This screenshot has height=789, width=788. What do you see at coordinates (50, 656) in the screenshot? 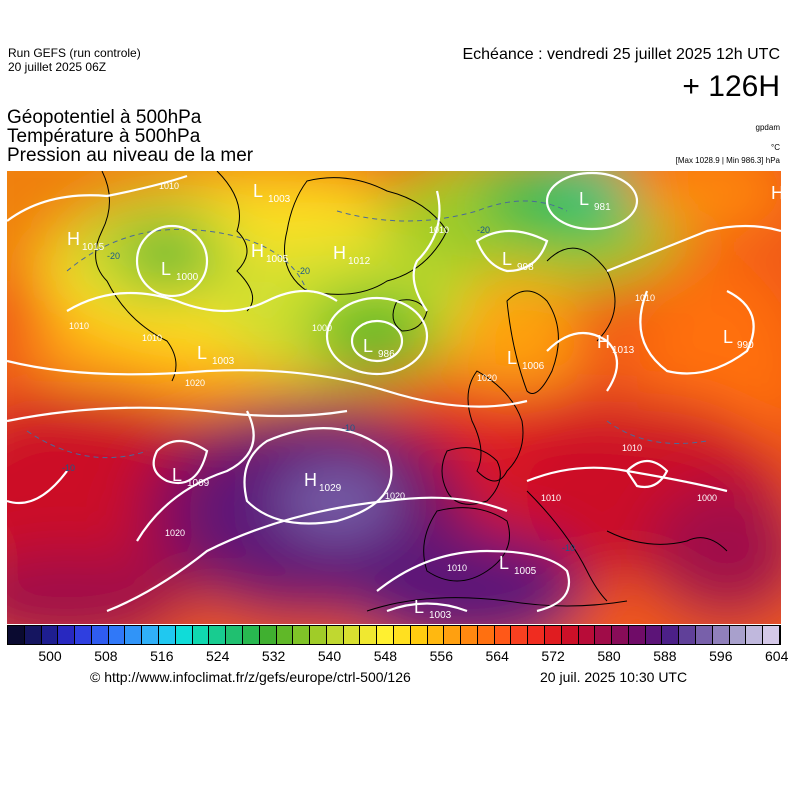
I see `color-scale-label: 500` at bounding box center [50, 656].